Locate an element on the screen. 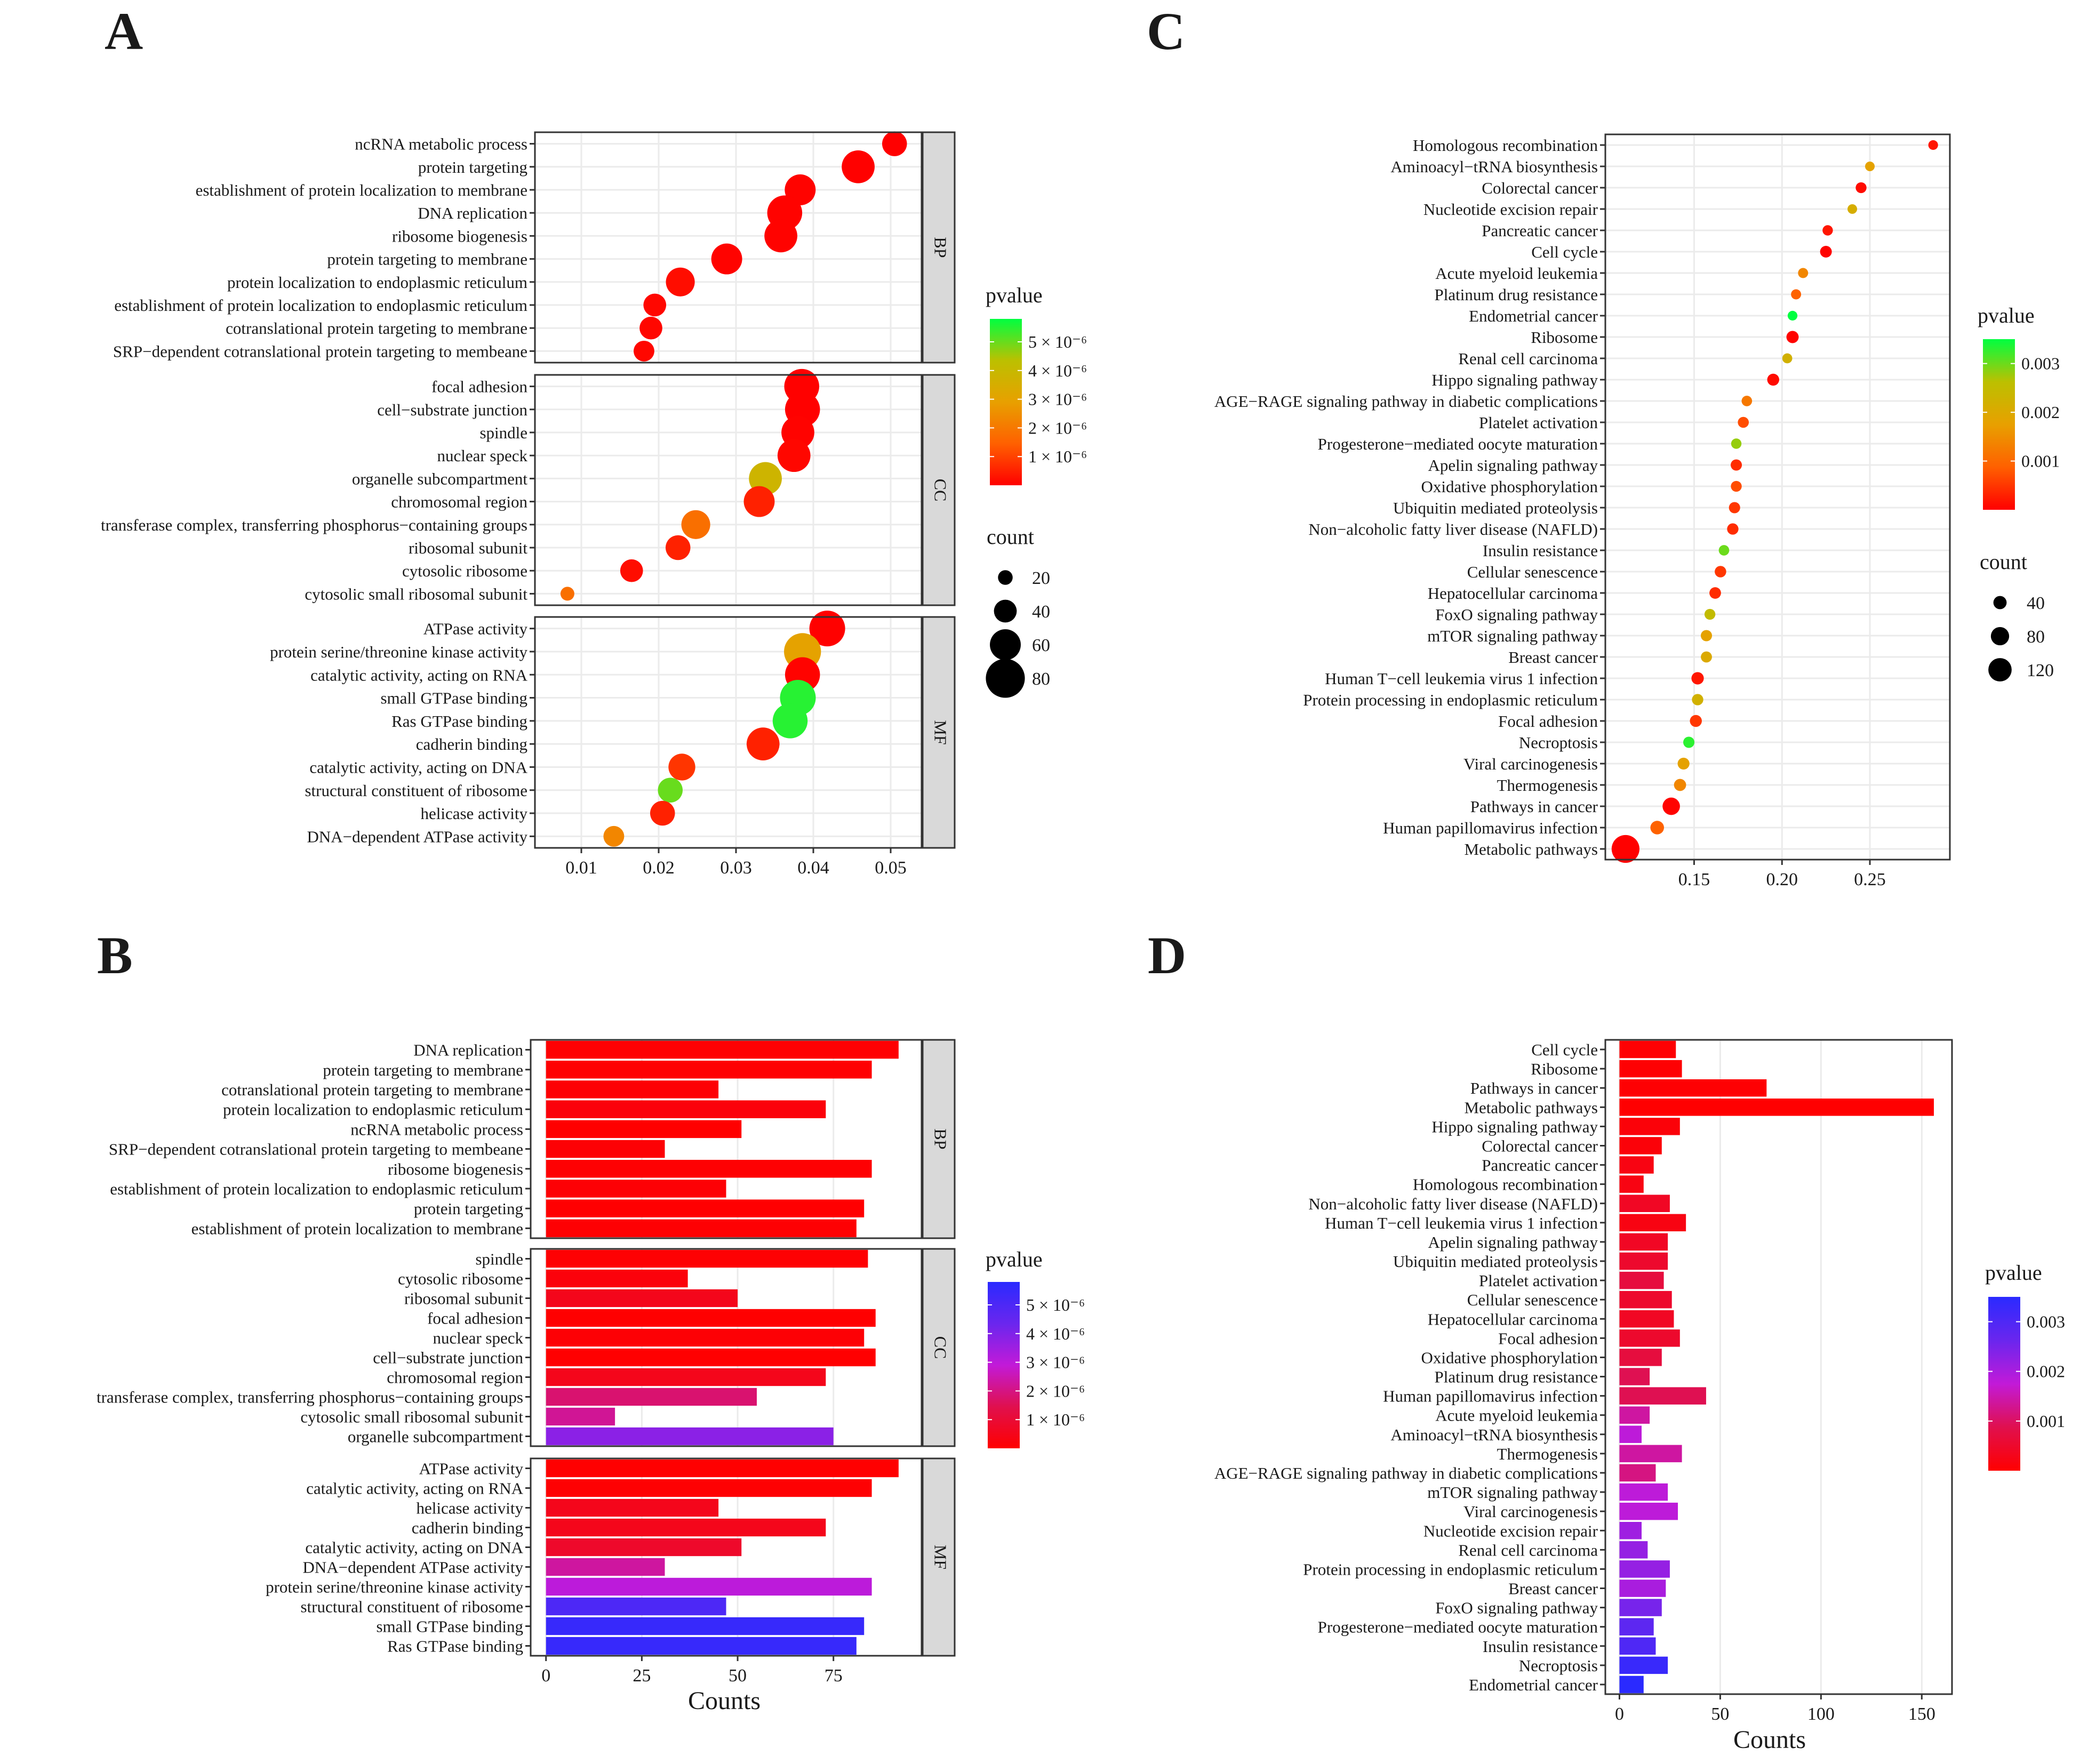 This screenshot has width=2088, height=1764. panel-a-dot-nuclear-speck is located at coordinates (794, 455).